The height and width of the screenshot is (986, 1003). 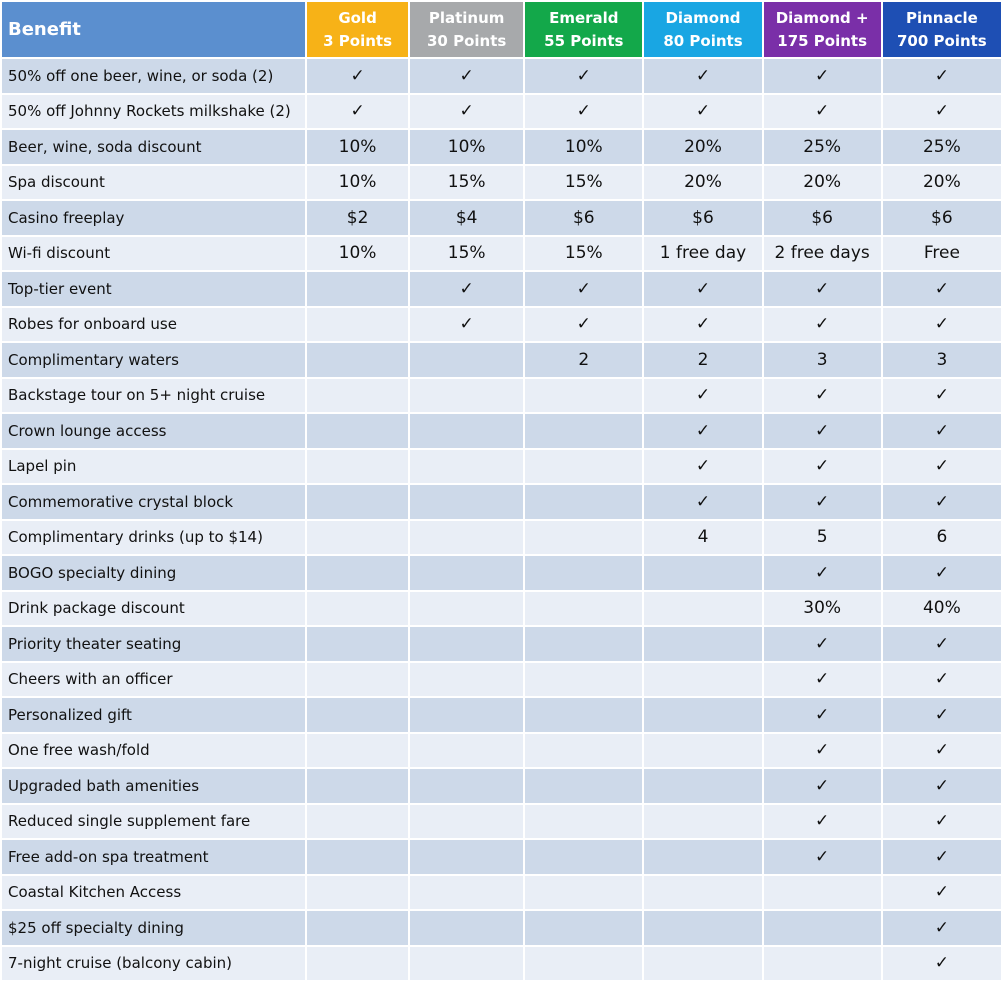 What do you see at coordinates (467, 218) in the screenshot?
I see `benefit-value: $4` at bounding box center [467, 218].